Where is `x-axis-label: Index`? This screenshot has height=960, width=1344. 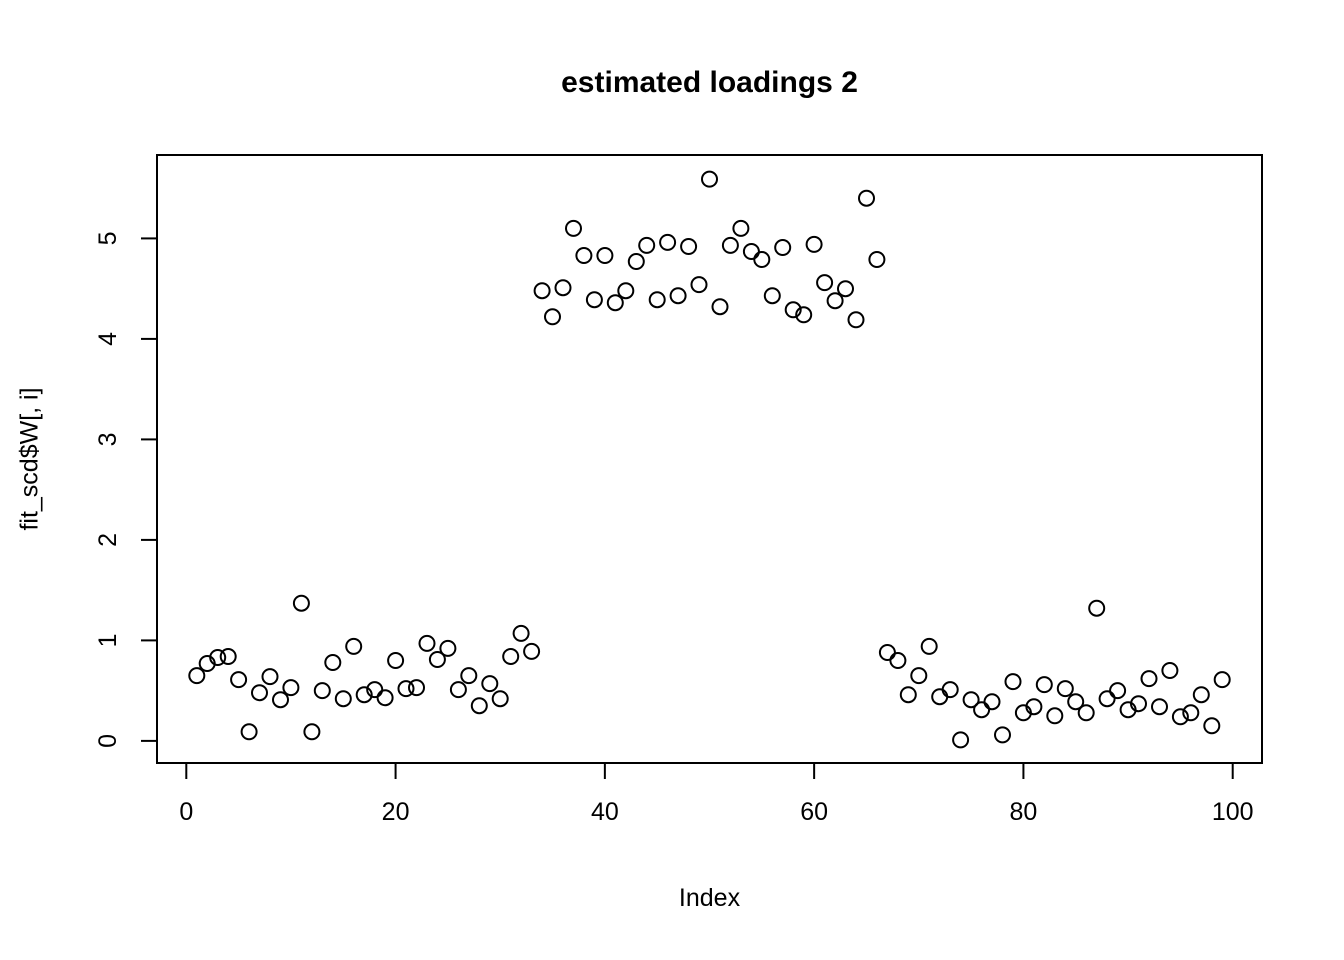
x-axis-label: Index is located at coordinates (709, 898).